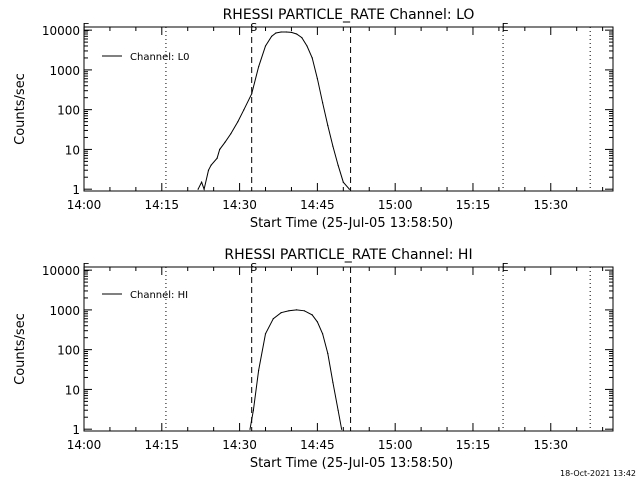  Describe the element at coordinates (160, 57) in the screenshot. I see `legend-entry: Channel: L0` at that location.